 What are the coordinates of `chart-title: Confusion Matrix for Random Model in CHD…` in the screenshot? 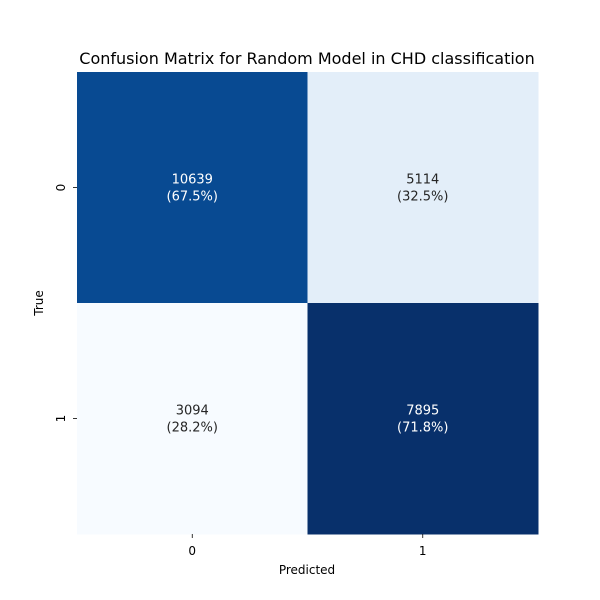 It's located at (306, 58).